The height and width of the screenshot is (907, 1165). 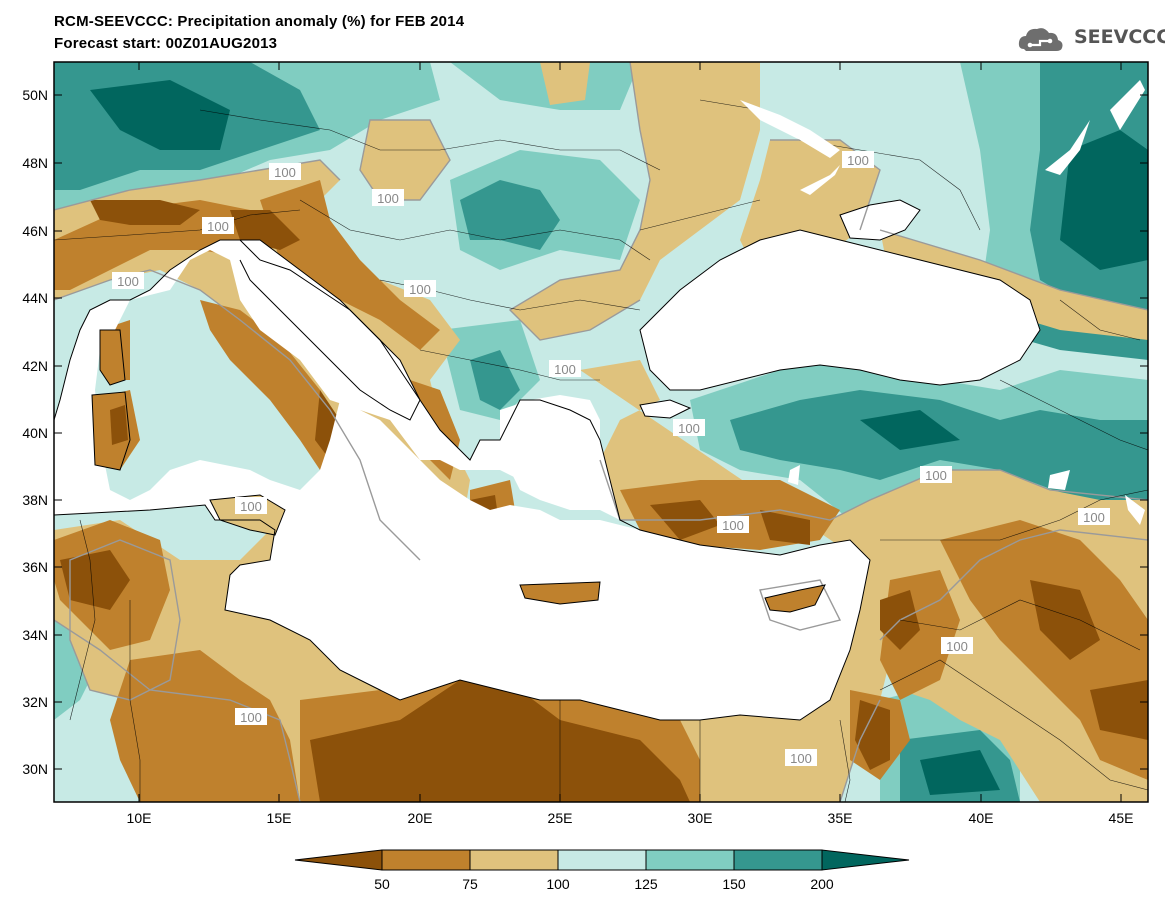 I want to click on colorbar-legend, so click(x=602, y=860).